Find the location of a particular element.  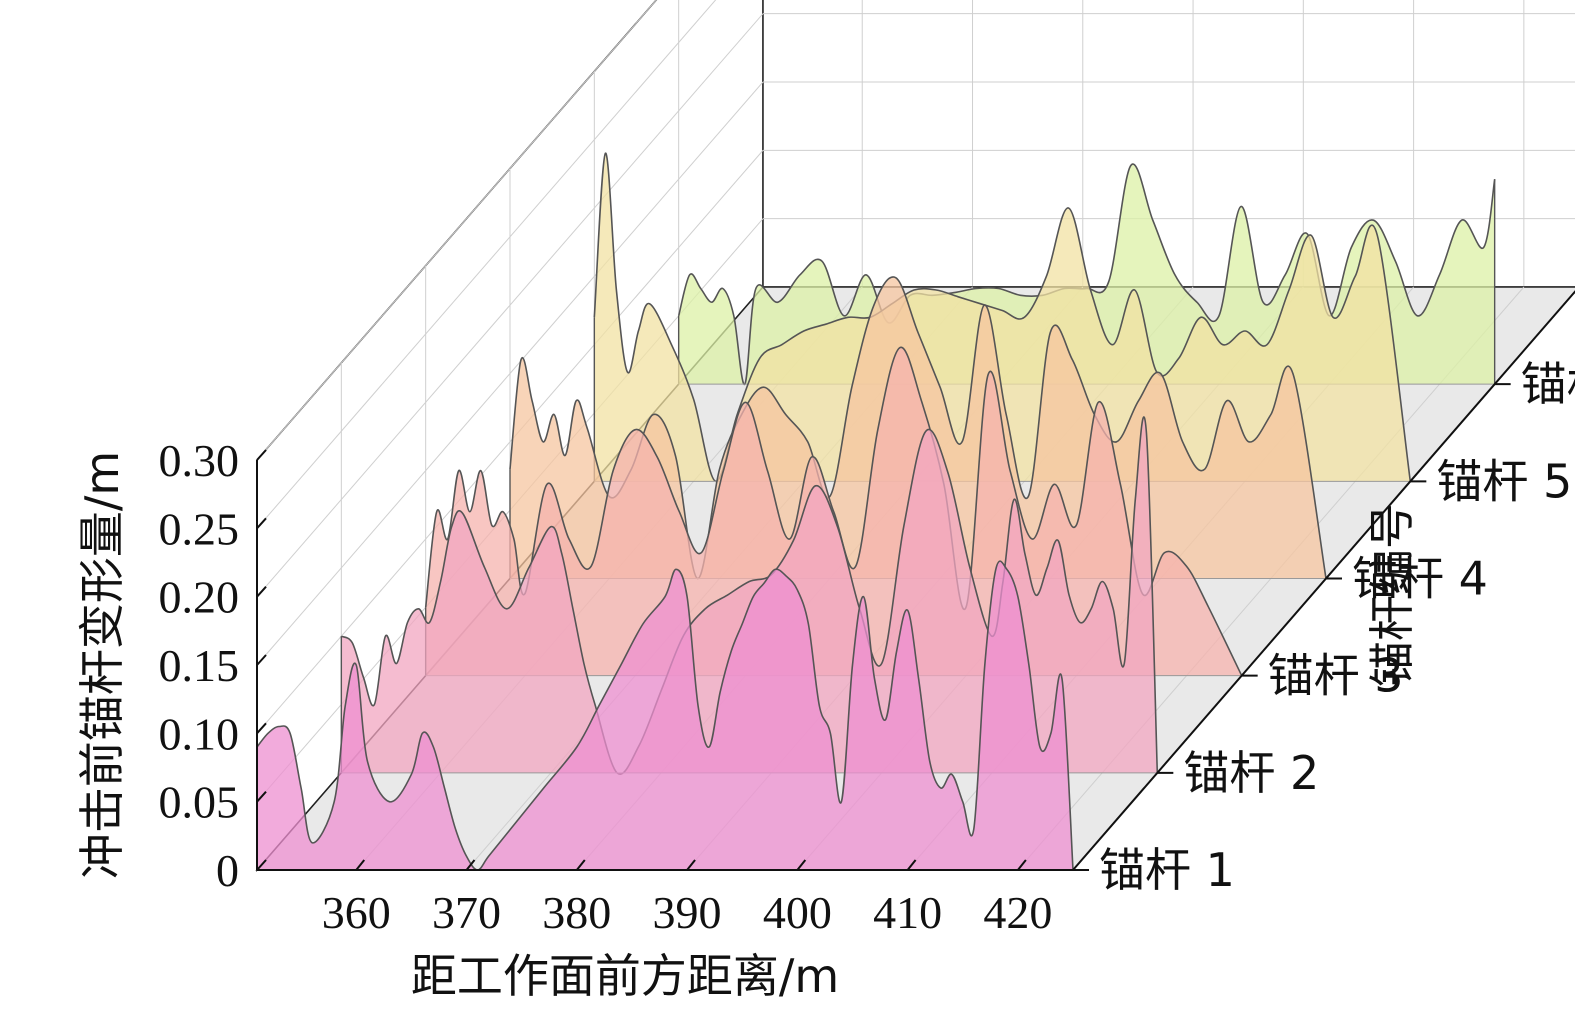

y-tick-label: 0.25 is located at coordinates (199, 528).